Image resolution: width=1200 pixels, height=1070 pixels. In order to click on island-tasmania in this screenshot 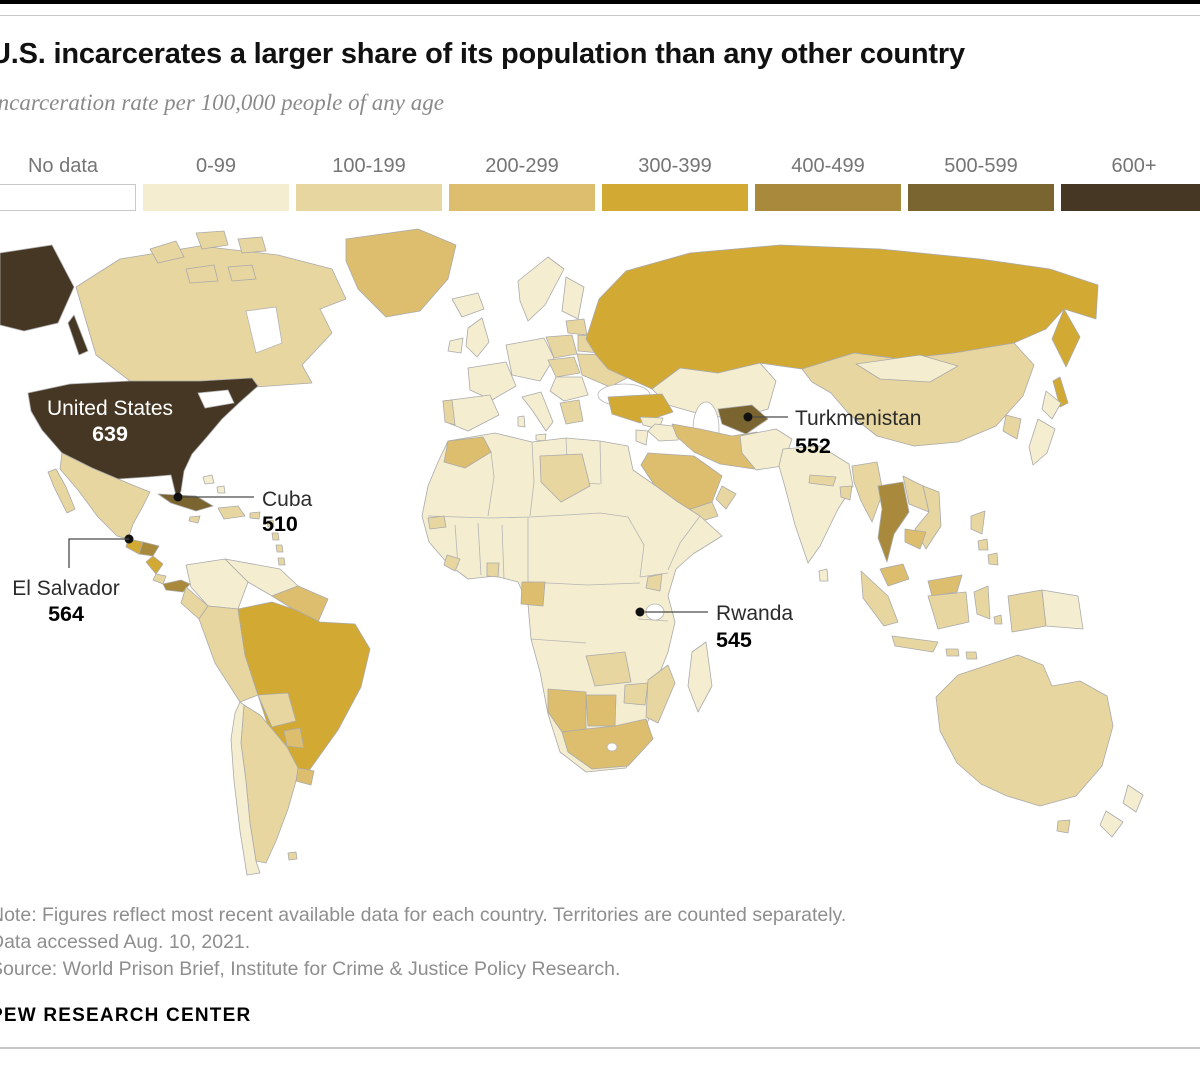, I will do `click(1063, 826)`.